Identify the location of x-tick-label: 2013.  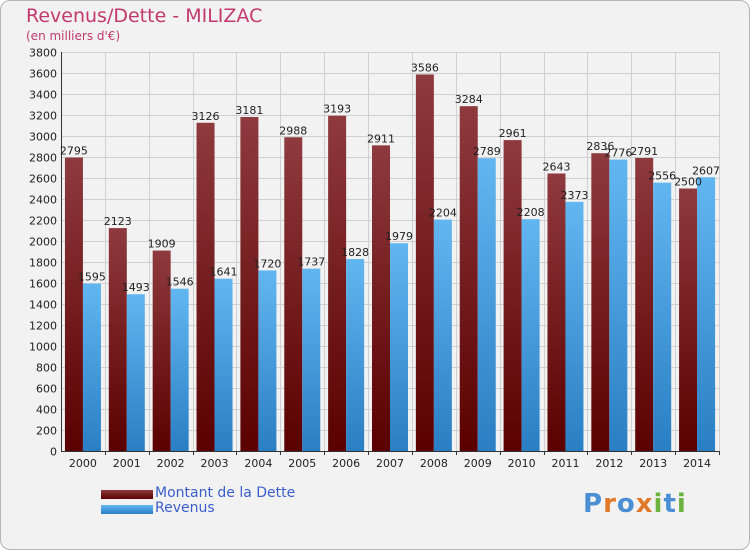
(653, 463).